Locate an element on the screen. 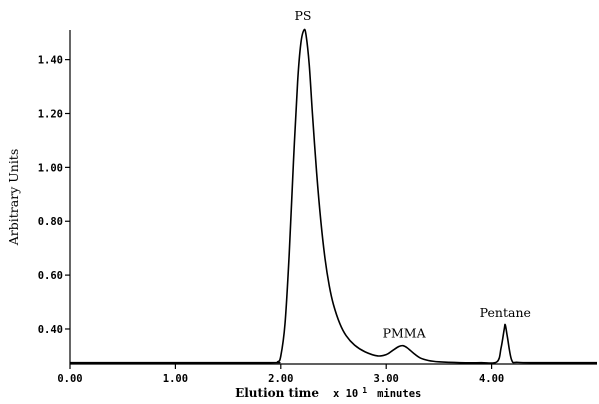  y-tick-label: 1.20 is located at coordinates (50, 115).